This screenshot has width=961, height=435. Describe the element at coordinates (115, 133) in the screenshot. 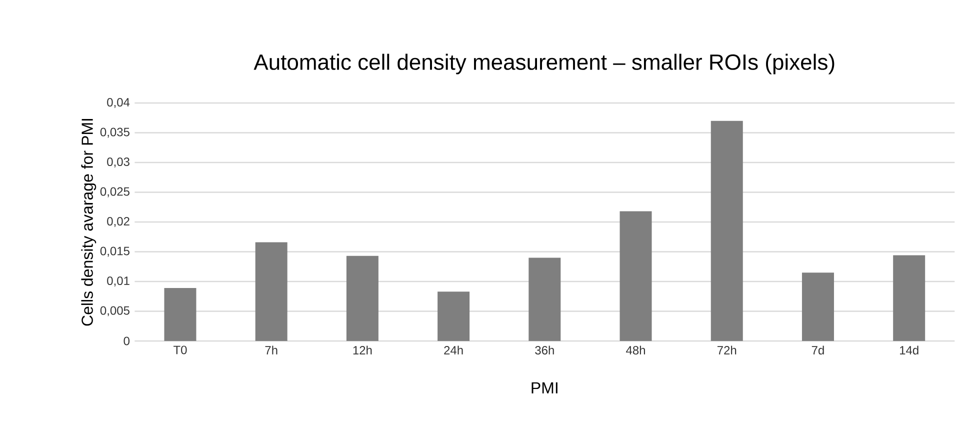

I see `y-tick-label: 0,035` at that location.